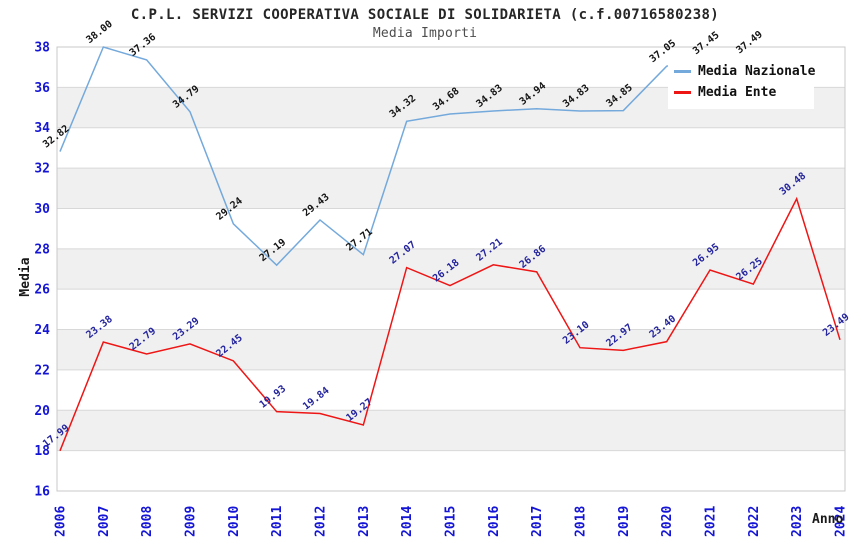  Describe the element at coordinates (42, 451) in the screenshot. I see `y-tick-label: 18` at that location.